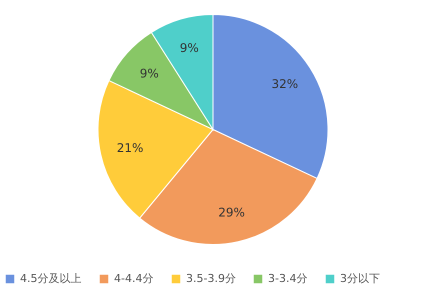 The height and width of the screenshot is (291, 426). Describe the element at coordinates (288, 278) in the screenshot. I see `legend-label: 3-3.4分` at that location.